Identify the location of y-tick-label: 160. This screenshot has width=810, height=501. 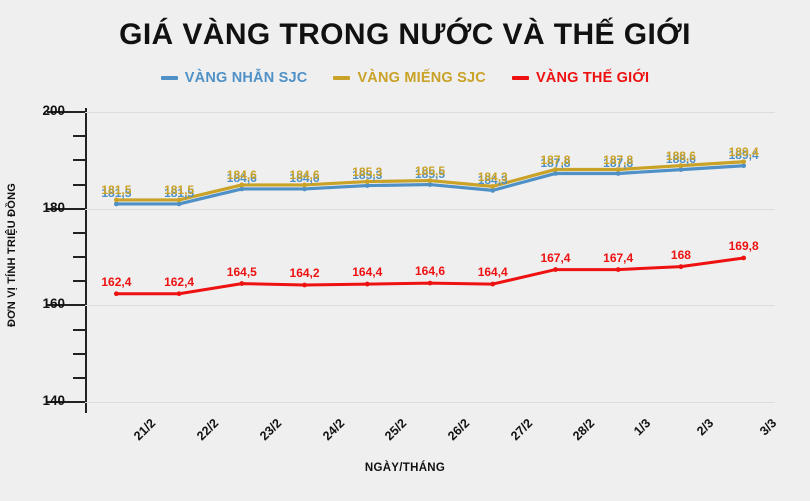
(53, 304).